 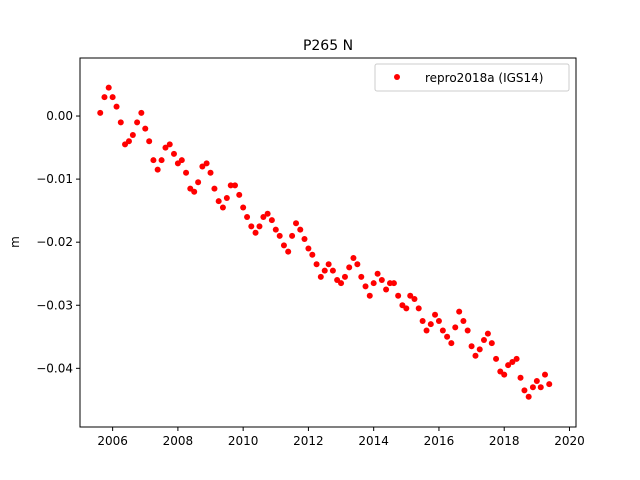 What do you see at coordinates (308, 441) in the screenshot?
I see `x-tick-label: 2012` at bounding box center [308, 441].